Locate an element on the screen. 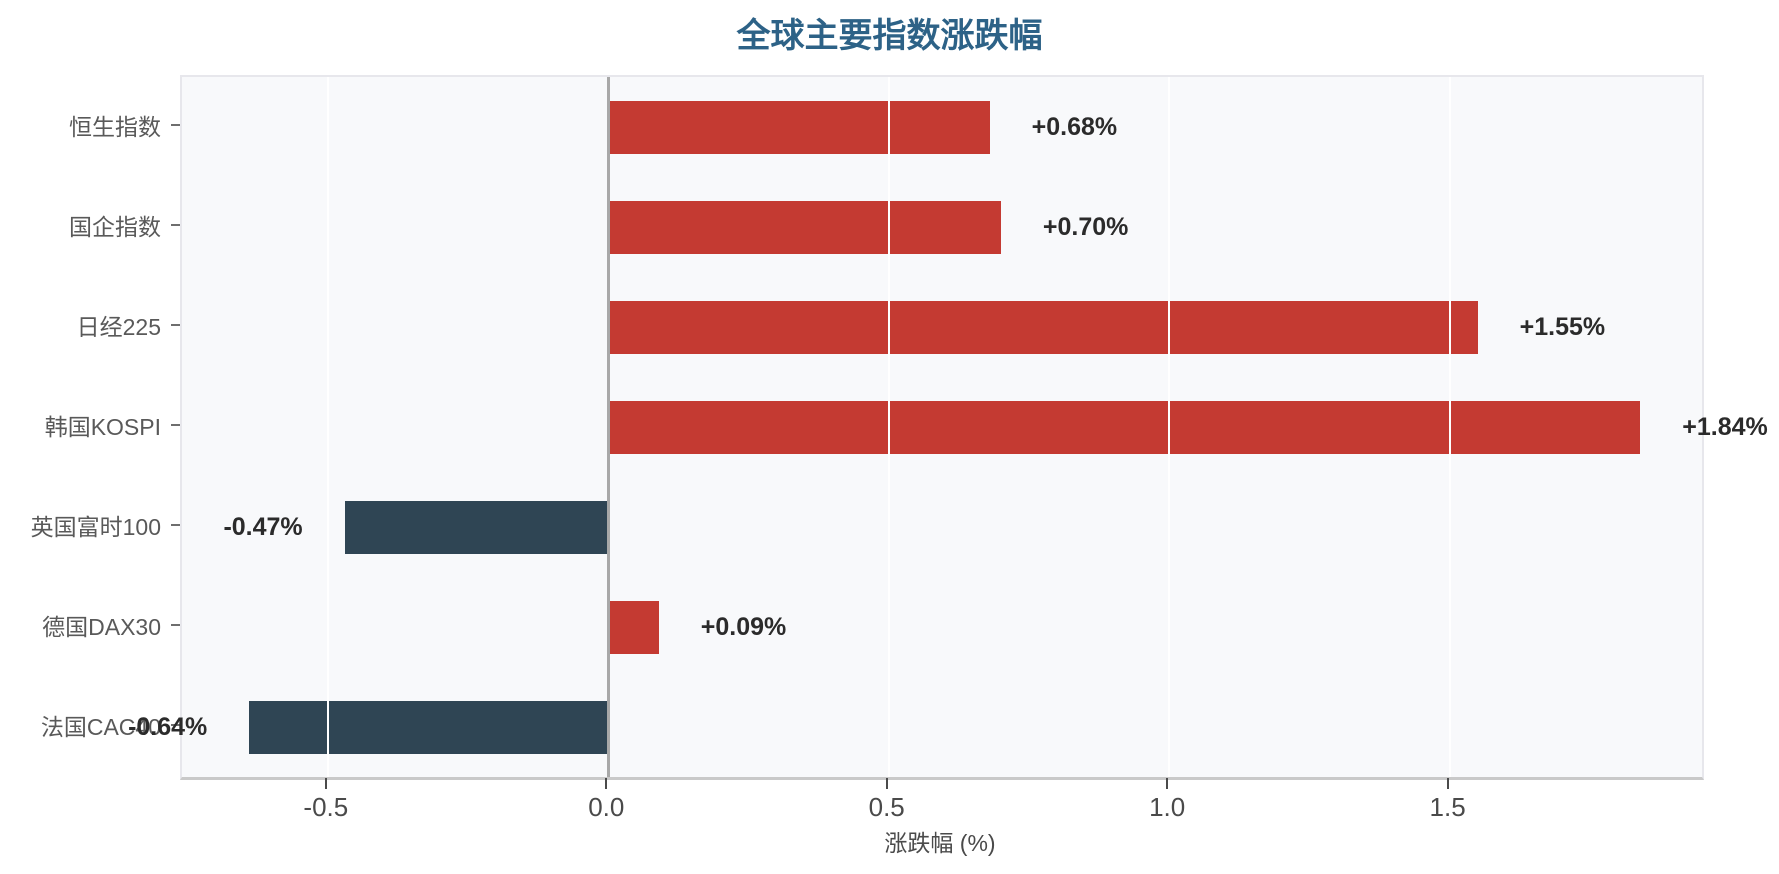  bar-value-label: -0.64% is located at coordinates (168, 726).